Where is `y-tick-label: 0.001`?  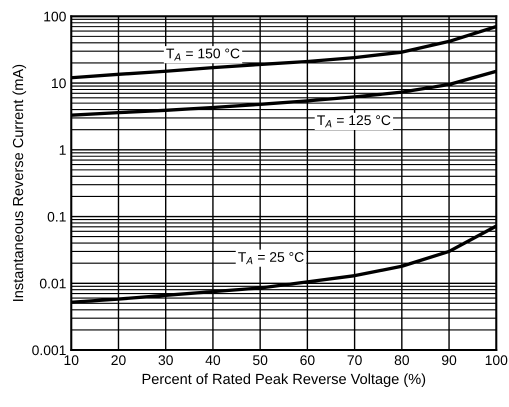 y-tick-label: 0.001 is located at coordinates (49, 350).